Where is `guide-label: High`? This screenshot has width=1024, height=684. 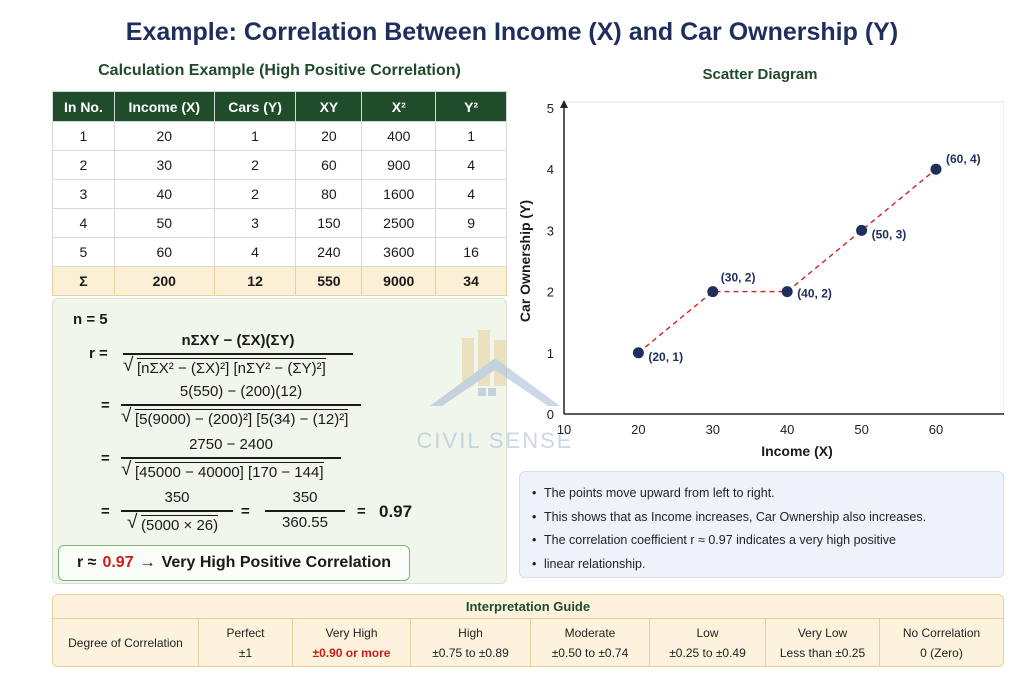 guide-label: High is located at coordinates (470, 633).